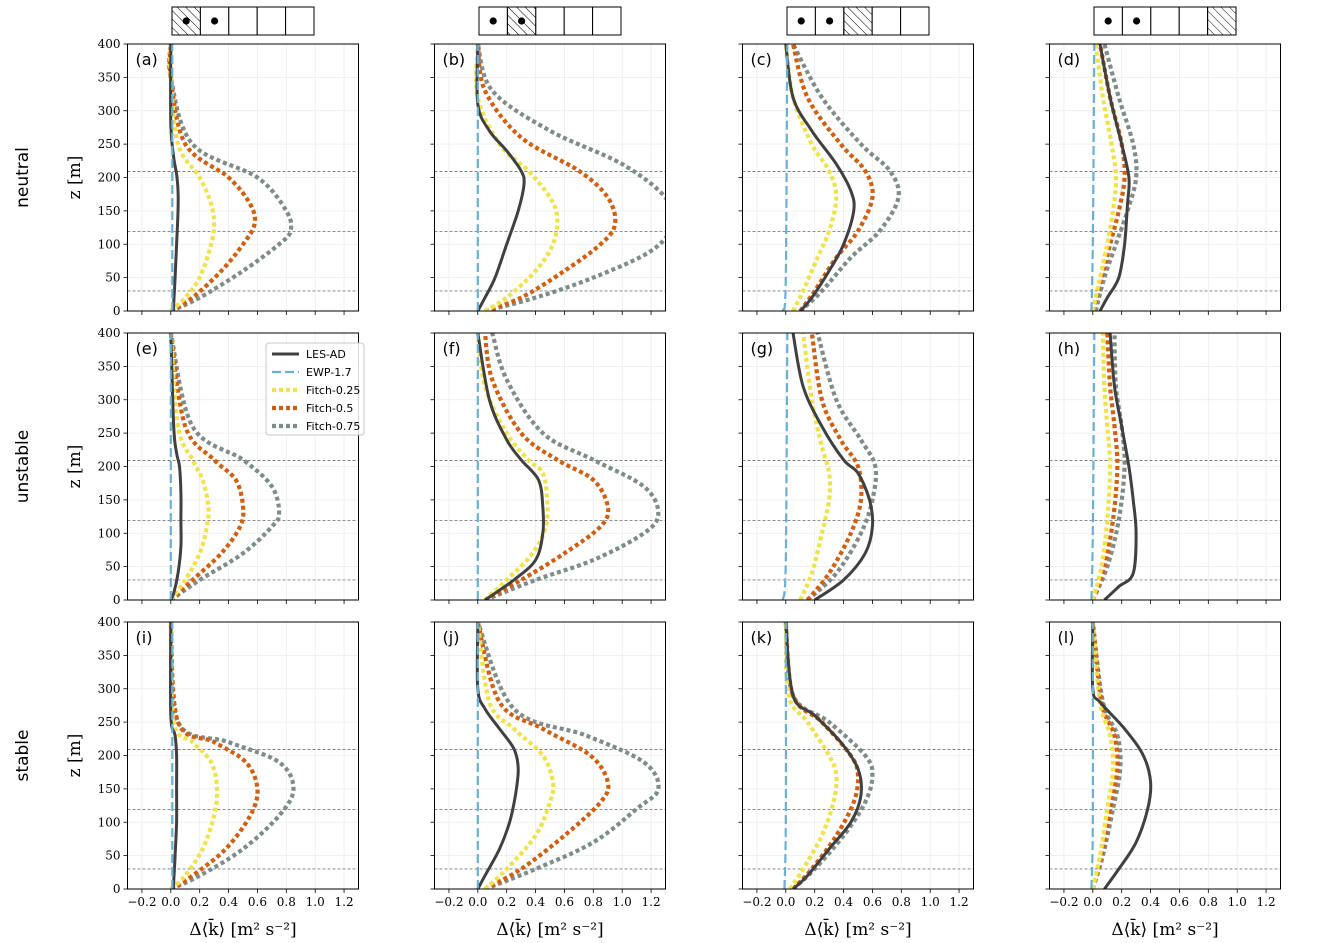 This screenshot has width=1333, height=943. I want to click on legend-label: Fitch-0.75, so click(333, 426).